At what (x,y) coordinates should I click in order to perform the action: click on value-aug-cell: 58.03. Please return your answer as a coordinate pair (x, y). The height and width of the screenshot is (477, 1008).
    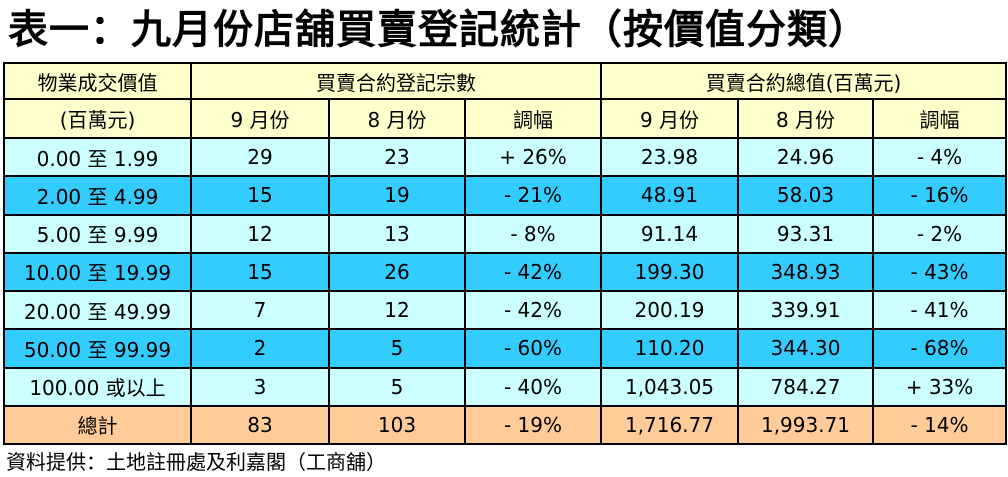
    Looking at the image, I should click on (805, 195).